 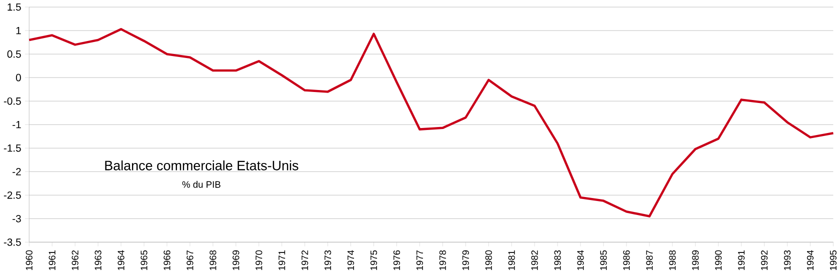 I want to click on x-tick-label: 1980, so click(x=488, y=260).